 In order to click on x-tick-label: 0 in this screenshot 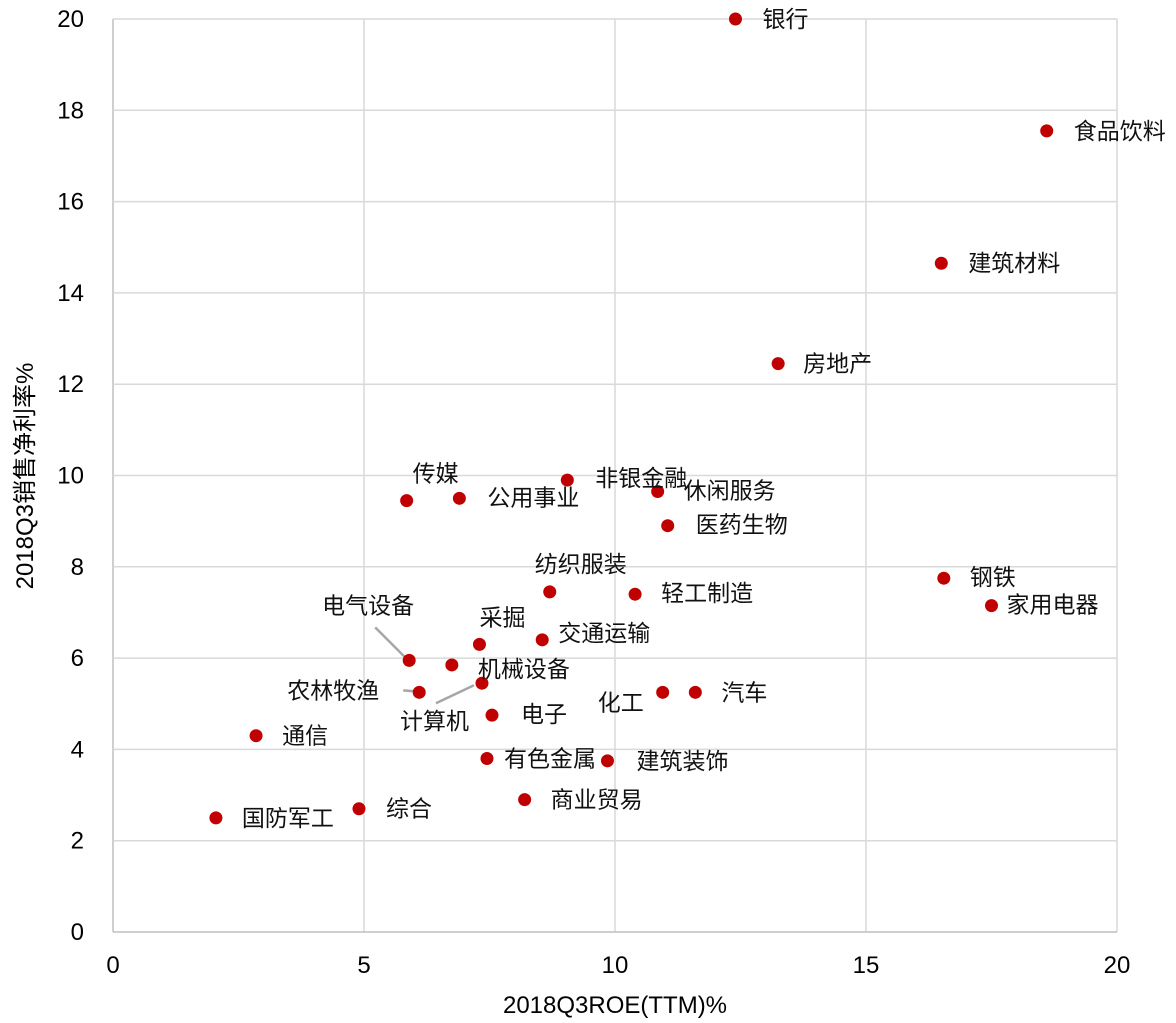, I will do `click(112, 965)`.